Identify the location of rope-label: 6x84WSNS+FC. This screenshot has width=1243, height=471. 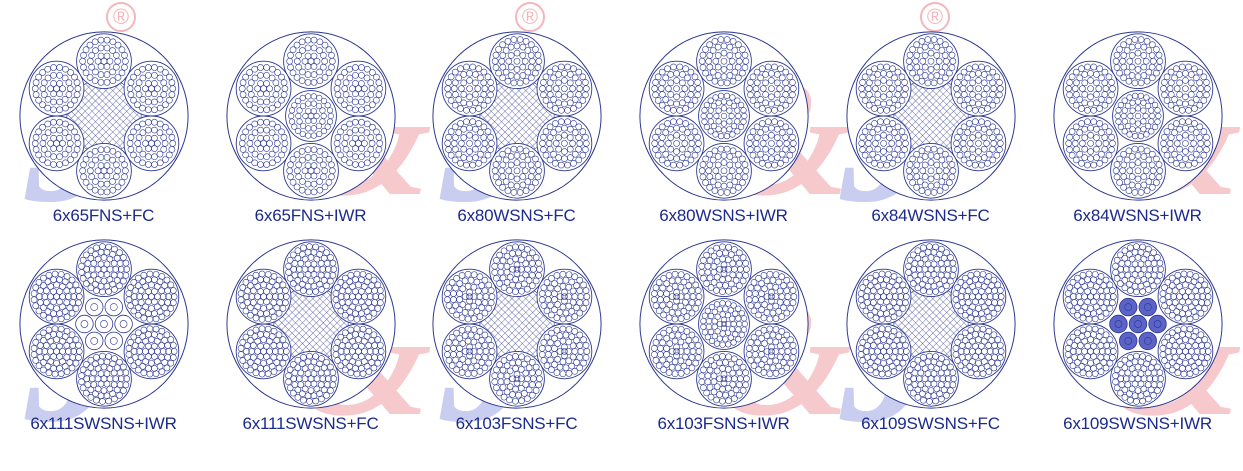
(930, 215).